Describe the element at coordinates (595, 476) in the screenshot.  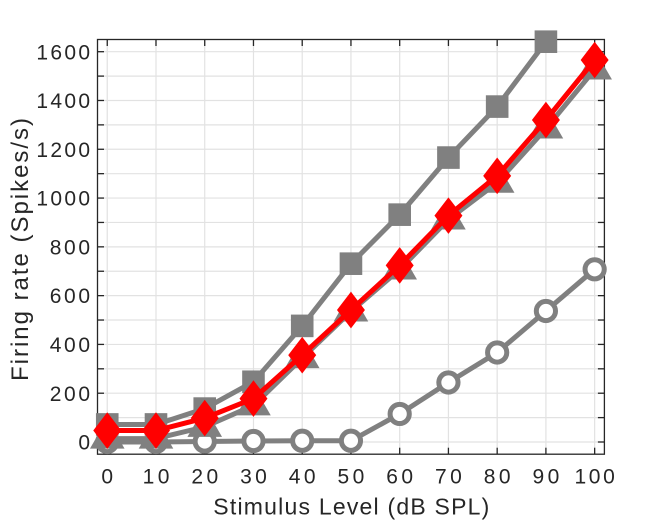
I see `svg-text: 100` at that location.